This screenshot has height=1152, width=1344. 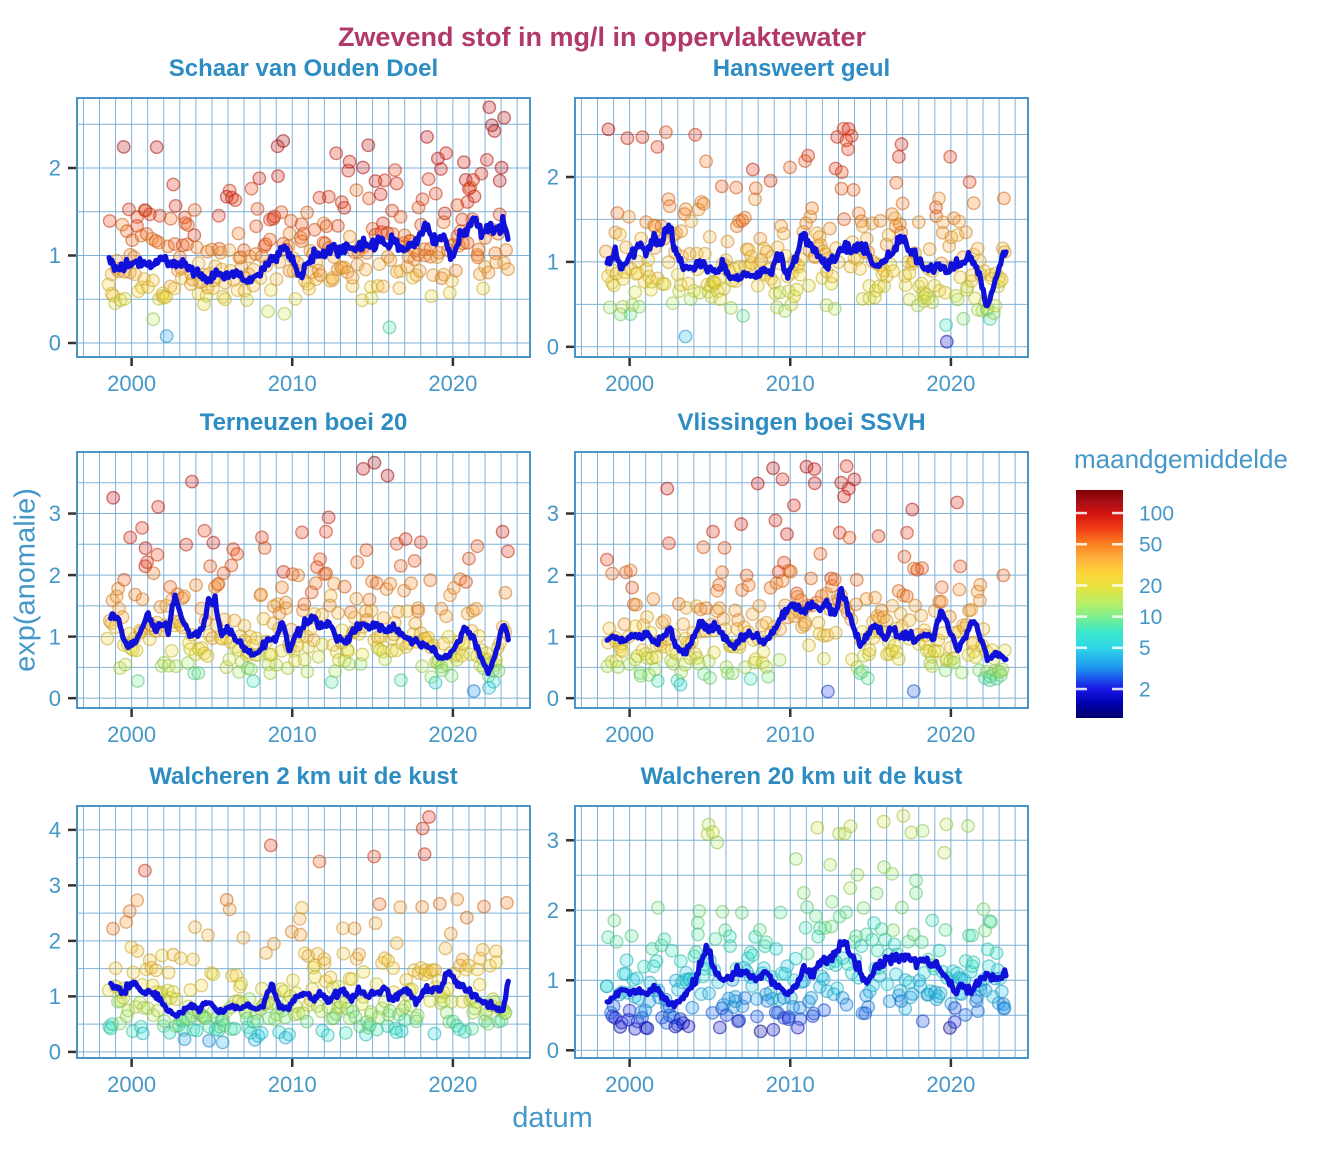 I want to click on panel-title-walcheren-2km: Walcheren 2 km uit de kust, so click(x=303, y=776).